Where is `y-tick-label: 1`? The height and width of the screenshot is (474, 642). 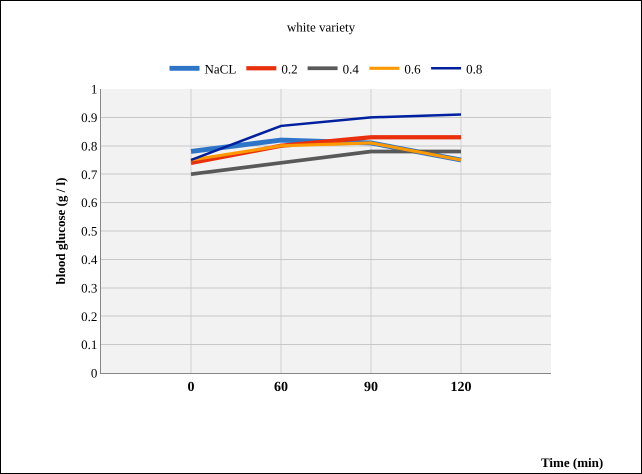
y-tick-label: 1 is located at coordinates (94, 89).